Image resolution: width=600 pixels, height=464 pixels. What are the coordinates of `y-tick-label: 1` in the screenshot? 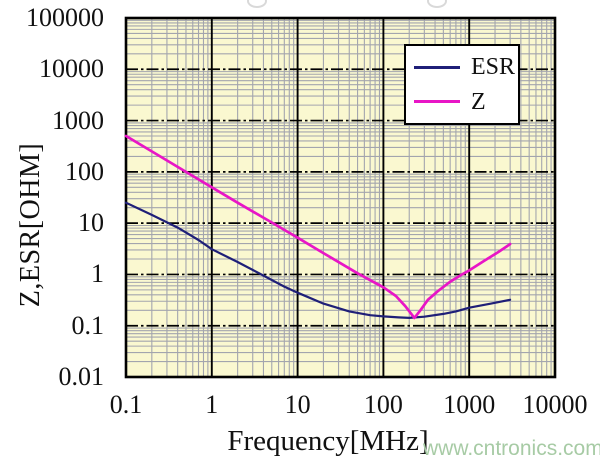 It's located at (97, 274).